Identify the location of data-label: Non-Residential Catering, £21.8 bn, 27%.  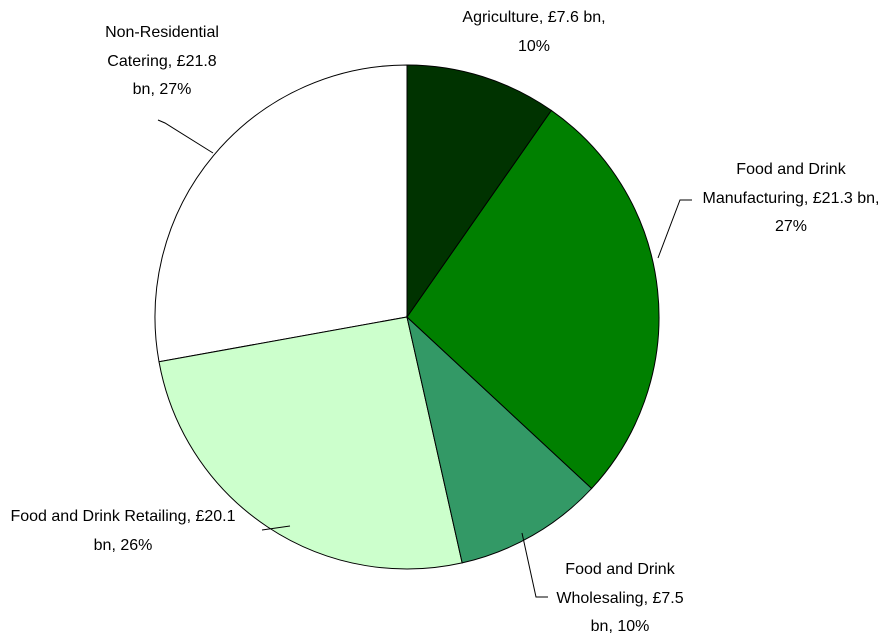
(162, 61).